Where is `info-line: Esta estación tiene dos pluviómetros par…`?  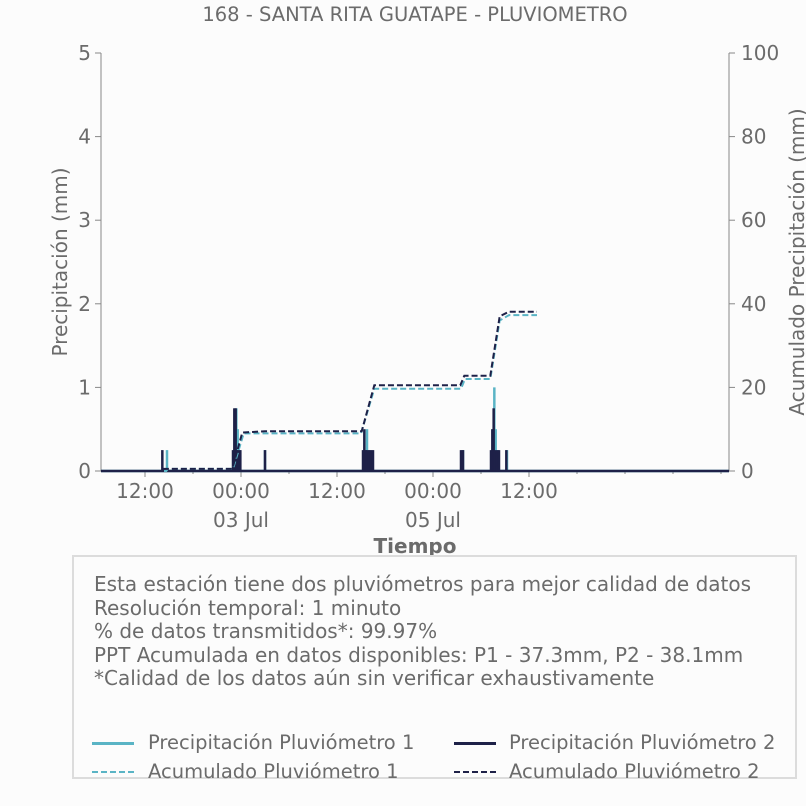
info-line: Esta estación tiene dos pluviómetros par… is located at coordinates (423, 584).